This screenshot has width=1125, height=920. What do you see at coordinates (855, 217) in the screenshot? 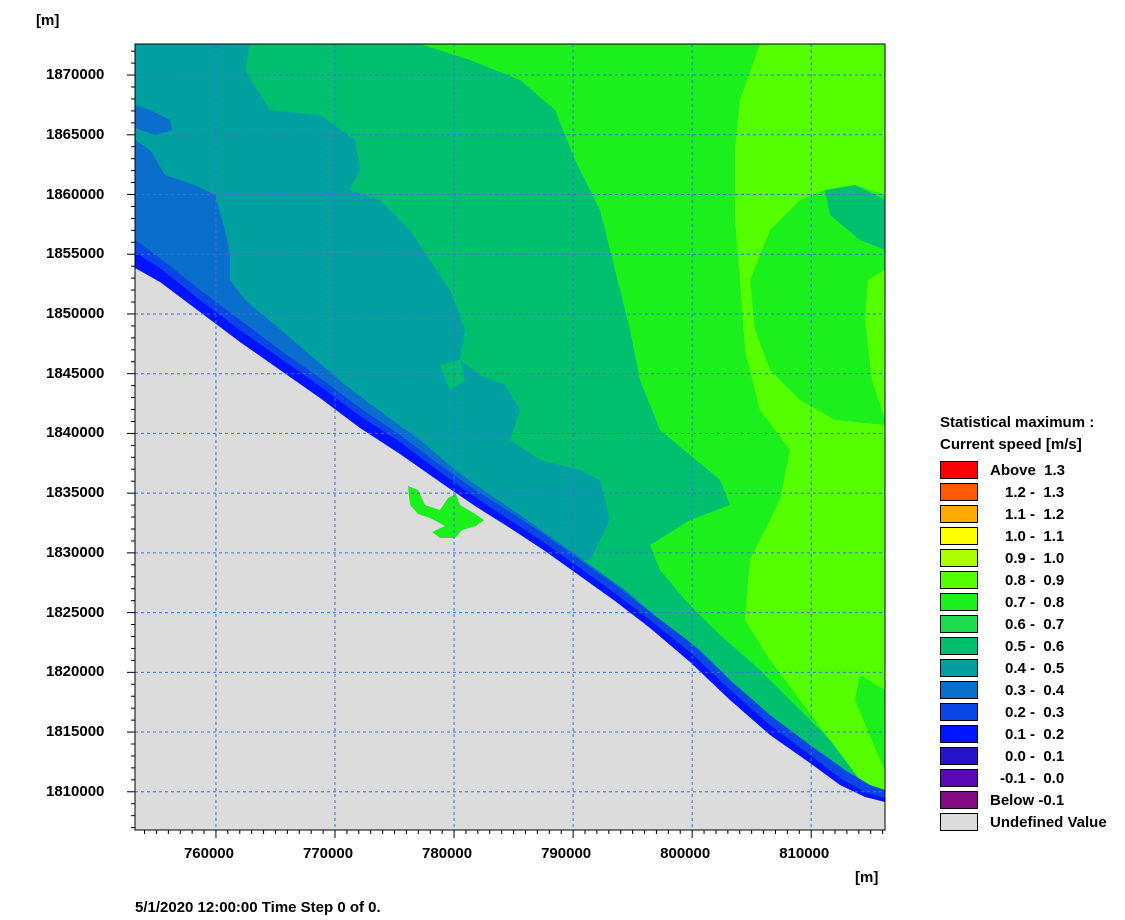
I see `field-0-5-0-6-pocket` at bounding box center [855, 217].